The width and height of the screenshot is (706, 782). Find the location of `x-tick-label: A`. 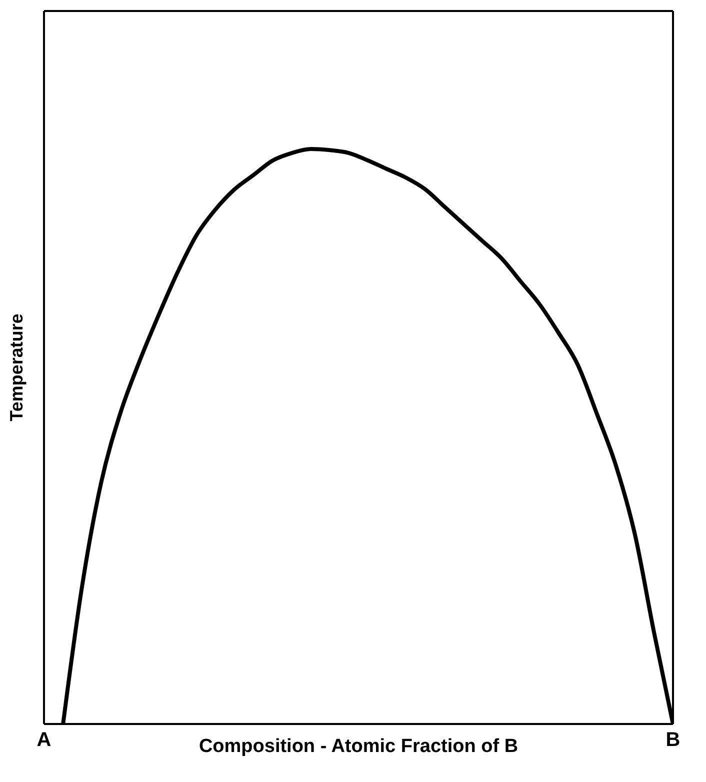

x-tick-label: A is located at coordinates (44, 740).